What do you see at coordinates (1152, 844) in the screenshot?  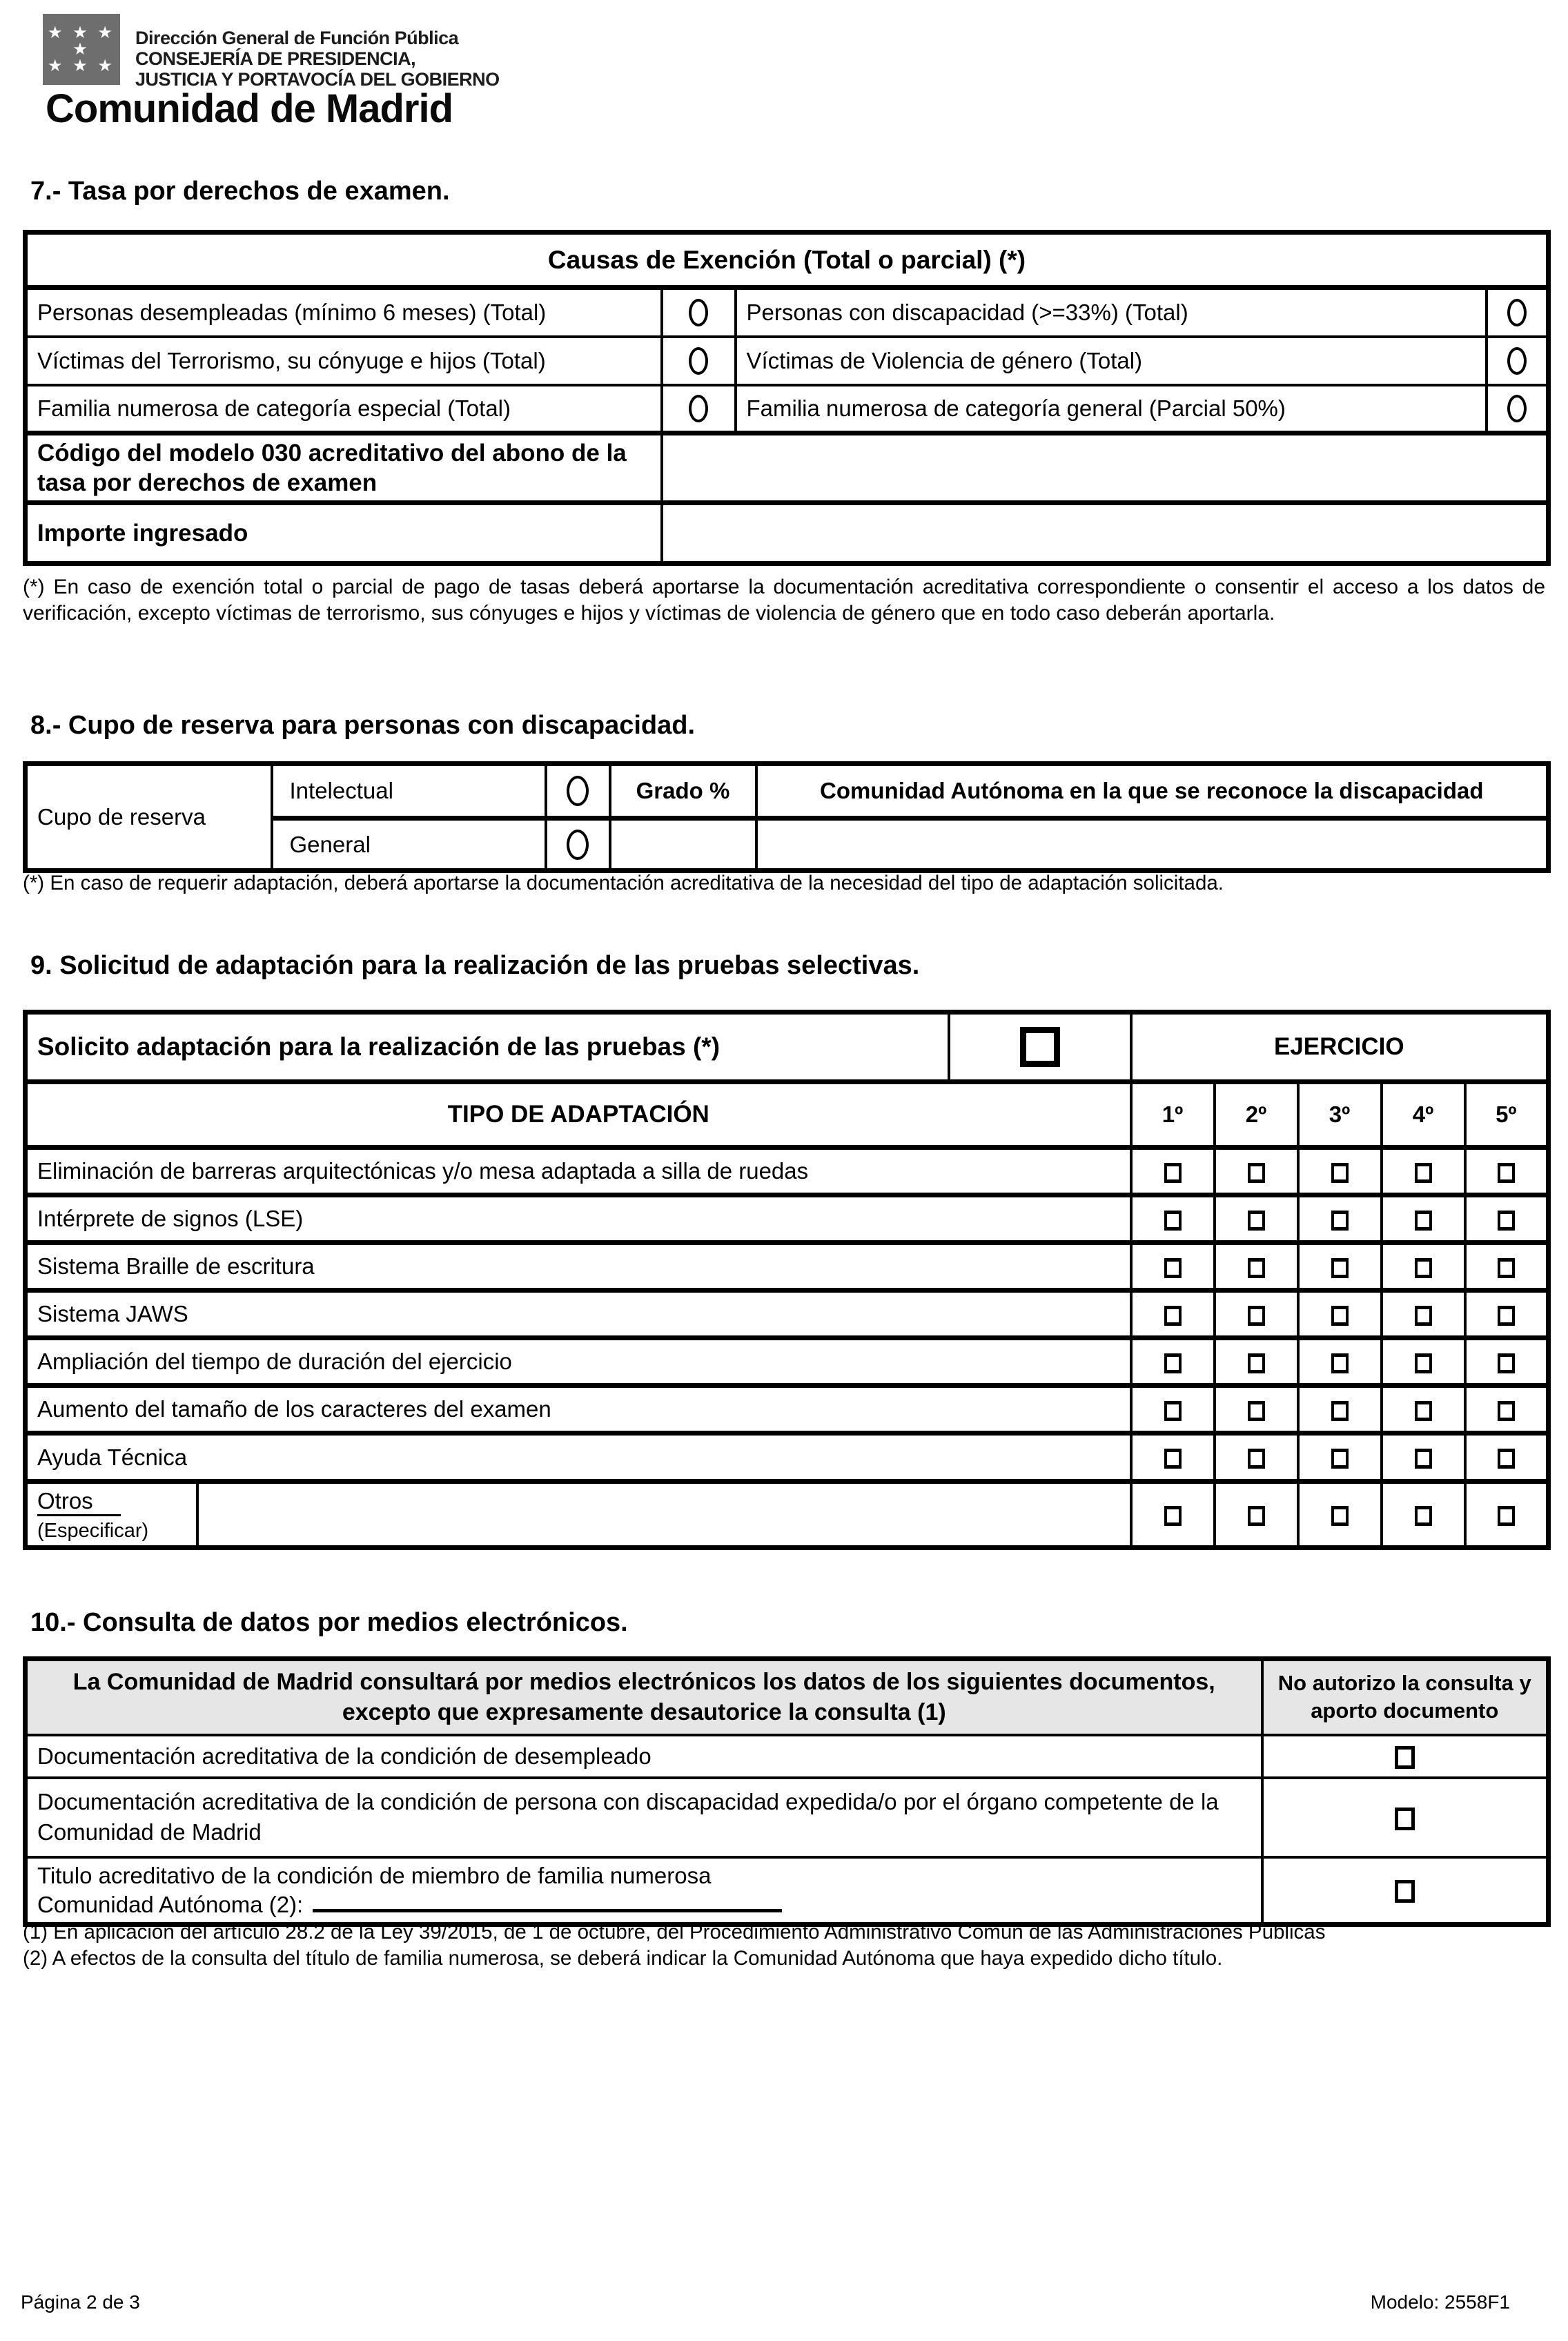 I see `comunidad-field` at bounding box center [1152, 844].